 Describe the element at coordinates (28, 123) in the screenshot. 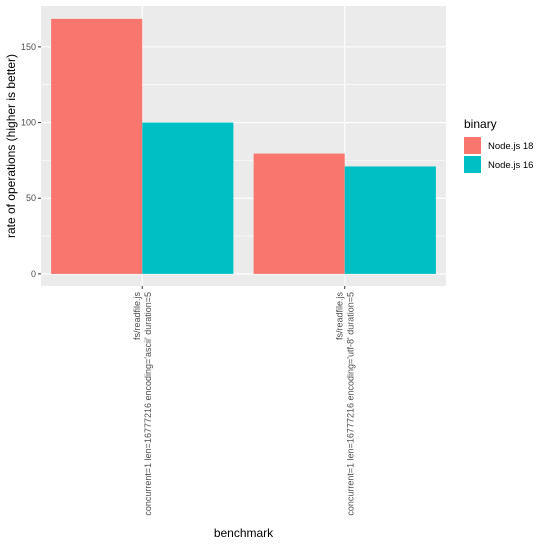

I see `y-tick-label: 100` at that location.